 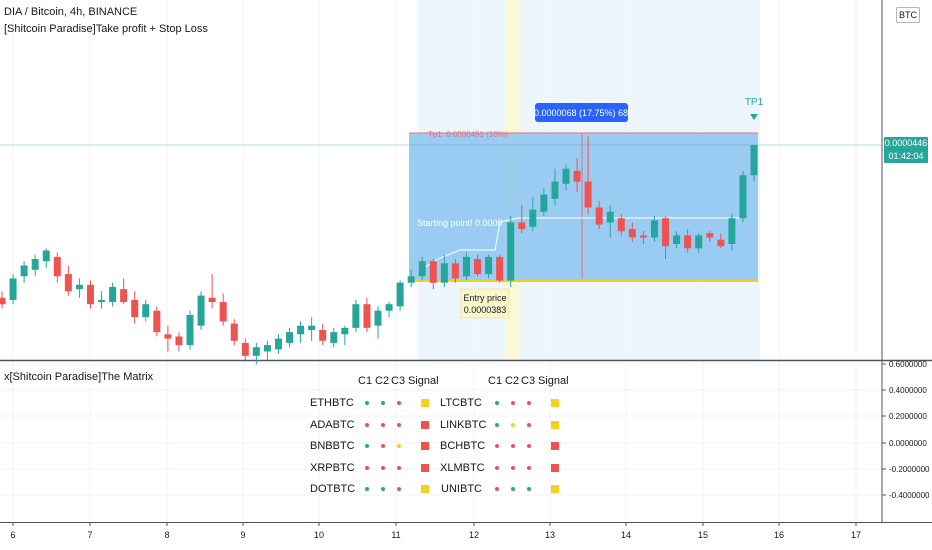 What do you see at coordinates (581, 112) in the screenshot?
I see `measure-tooltip` at bounding box center [581, 112].